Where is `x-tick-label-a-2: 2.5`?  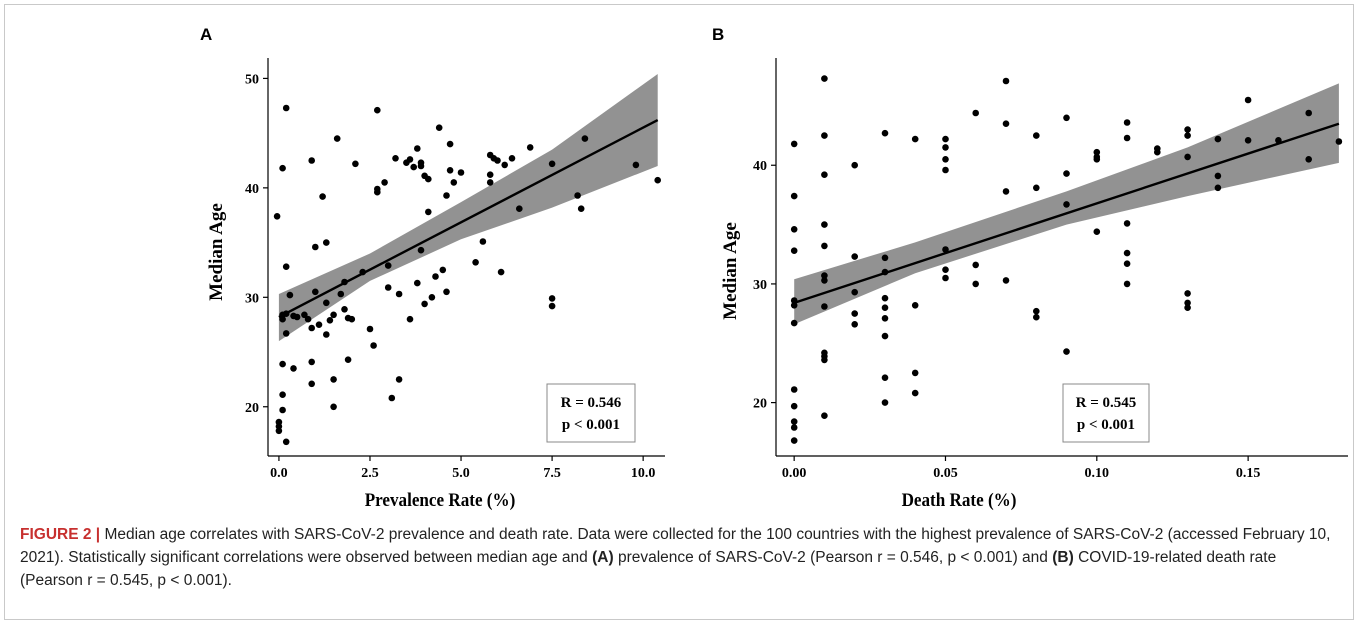 x-tick-label-a-2: 2.5 is located at coordinates (370, 473).